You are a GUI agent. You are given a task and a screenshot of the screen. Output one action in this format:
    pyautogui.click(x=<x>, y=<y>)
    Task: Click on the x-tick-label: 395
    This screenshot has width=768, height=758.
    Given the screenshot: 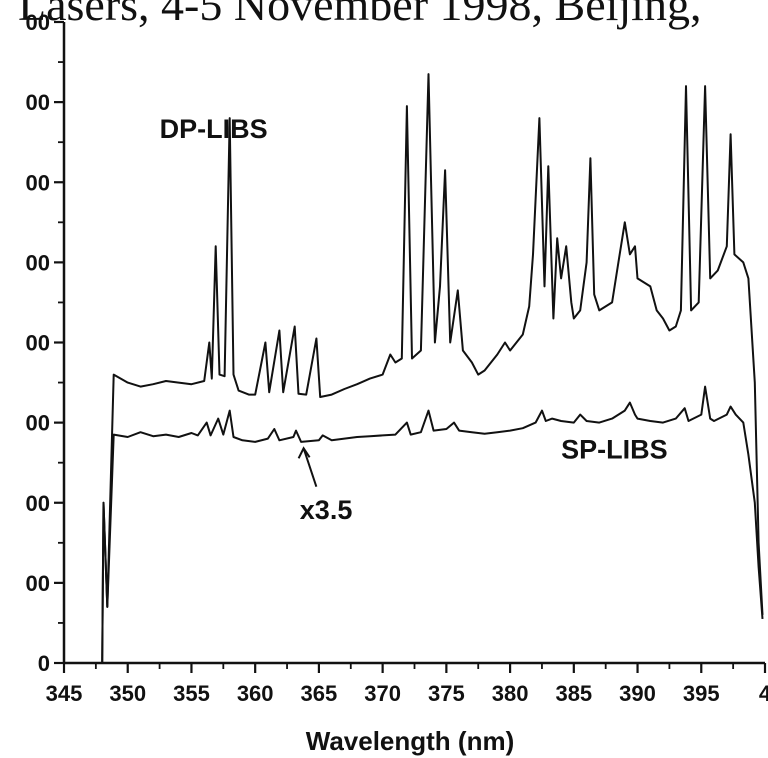 What is the action you would take?
    pyautogui.click(x=701, y=693)
    